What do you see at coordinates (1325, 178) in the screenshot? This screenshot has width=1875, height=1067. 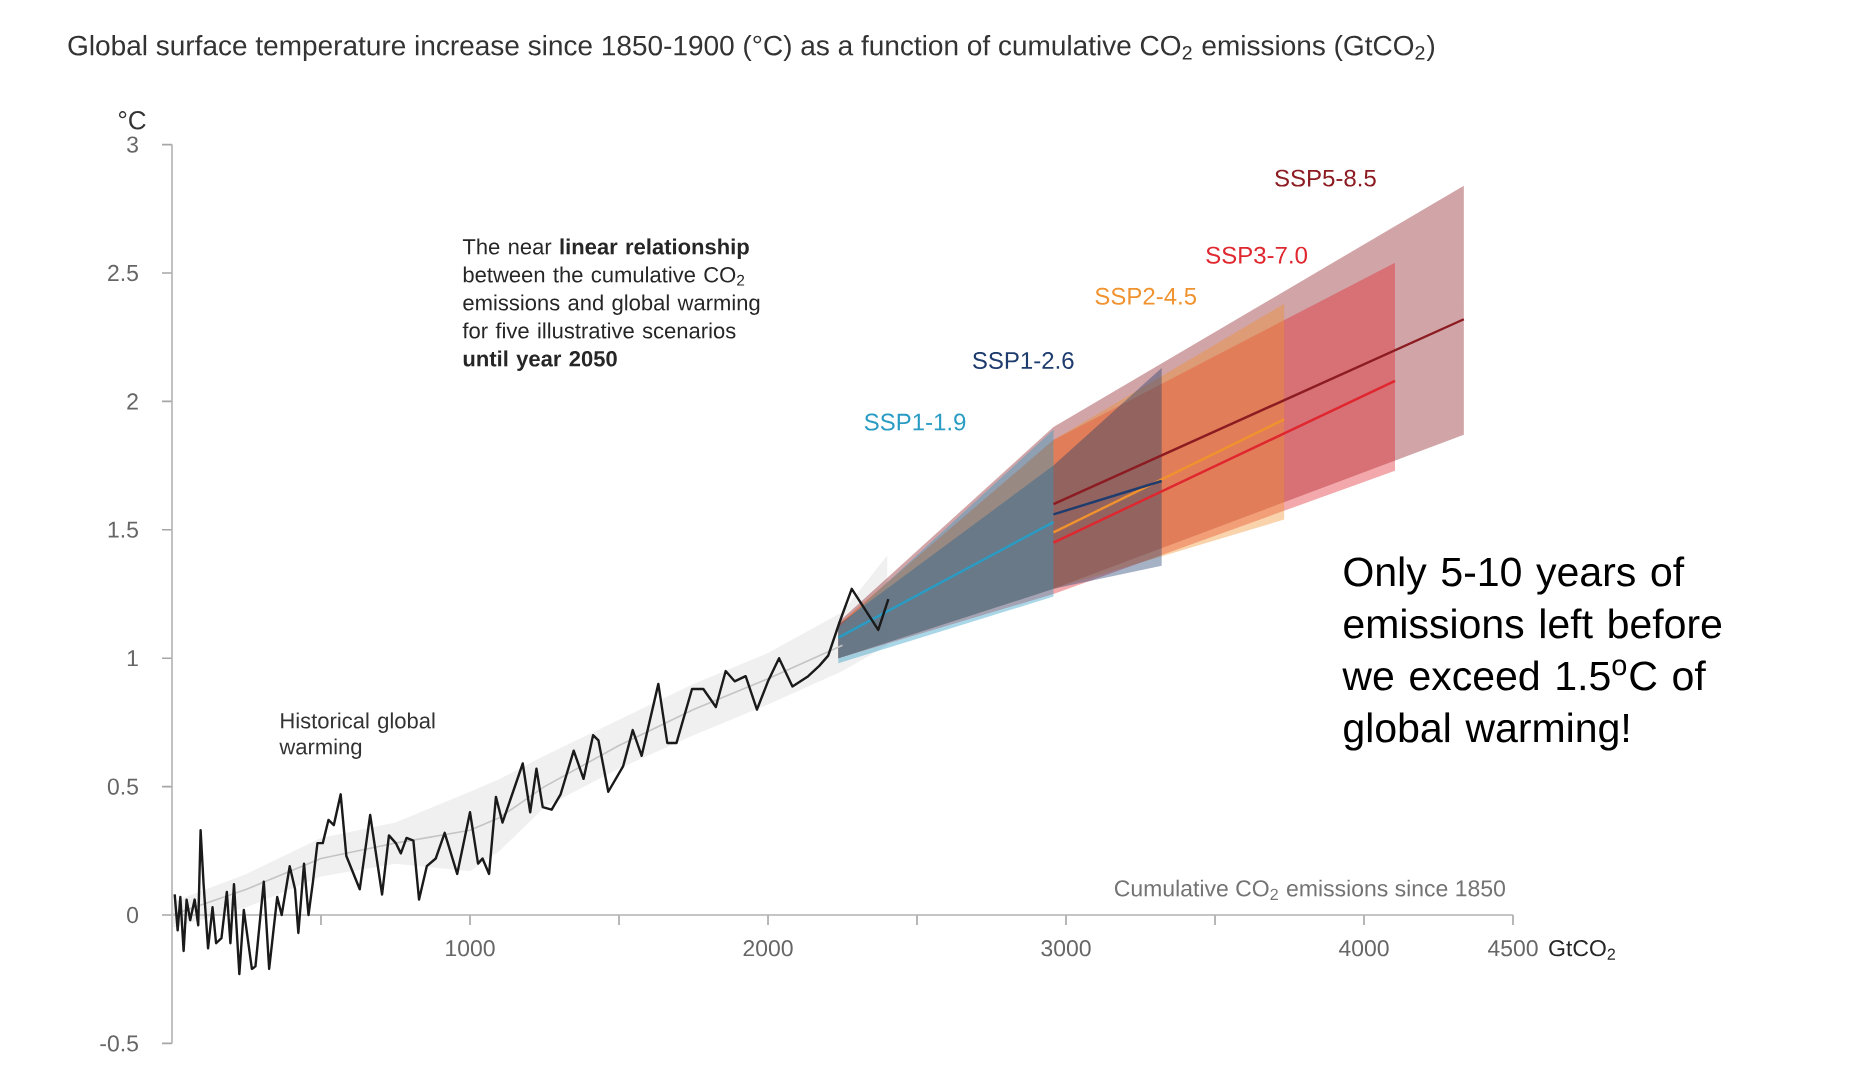 I see `text: SSP5-8.5` at bounding box center [1325, 178].